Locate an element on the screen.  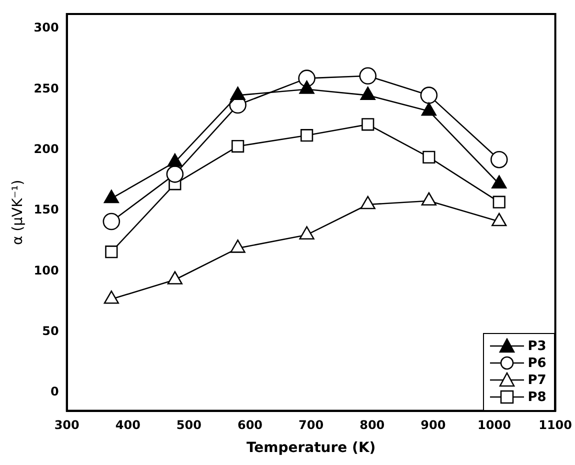
x-tick-label: 400 is located at coordinates (127, 425).